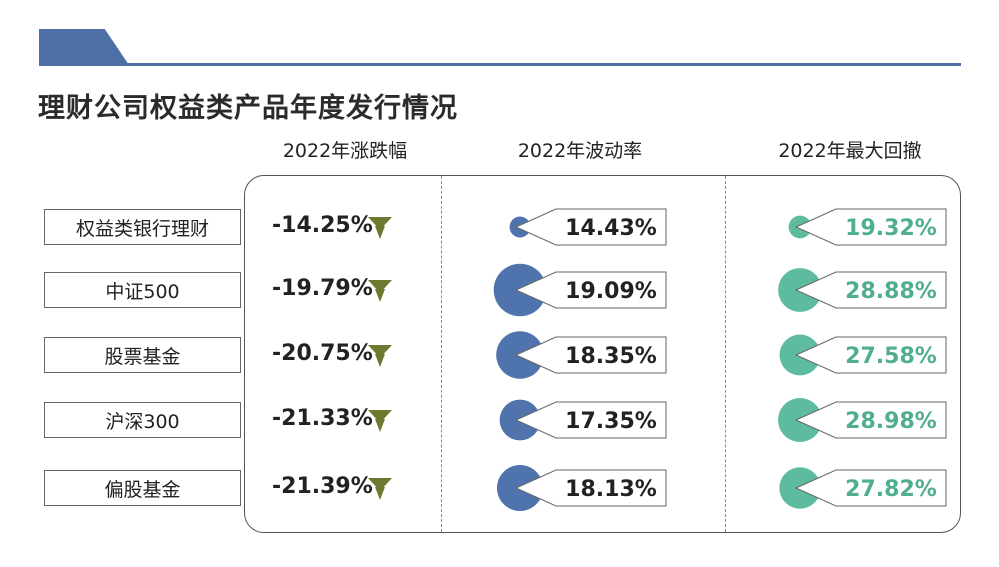  I want to click on volatility-value: 14.43%, so click(611, 228).